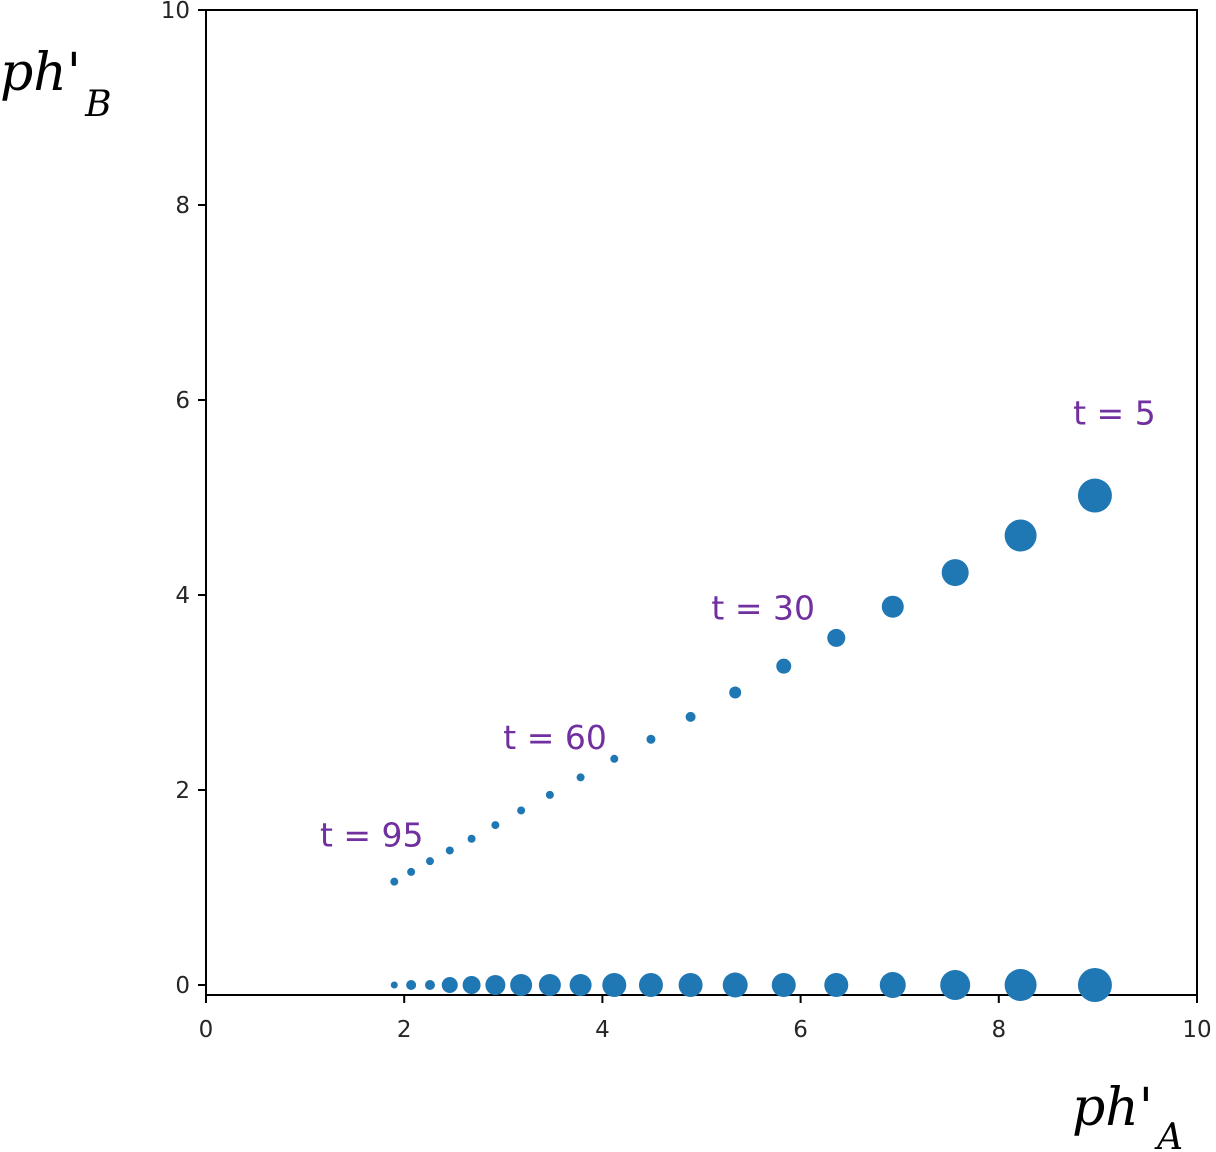  What do you see at coordinates (206, 1030) in the screenshot?
I see `x-tick-label: 0` at bounding box center [206, 1030].